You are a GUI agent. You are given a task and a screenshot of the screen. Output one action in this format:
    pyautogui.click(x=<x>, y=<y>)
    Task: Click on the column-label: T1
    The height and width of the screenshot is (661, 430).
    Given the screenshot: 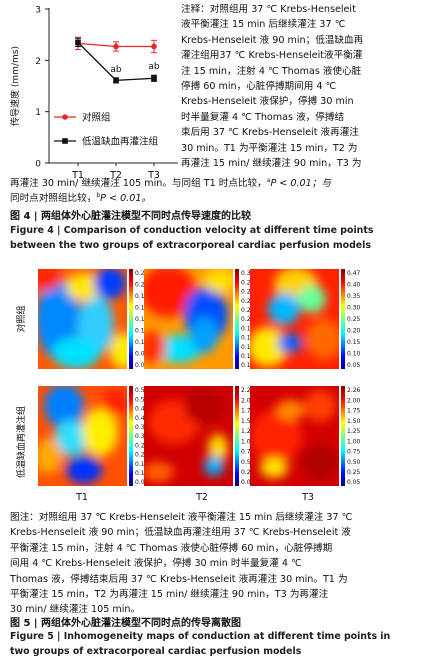 What is the action you would take?
    pyautogui.click(x=81, y=497)
    